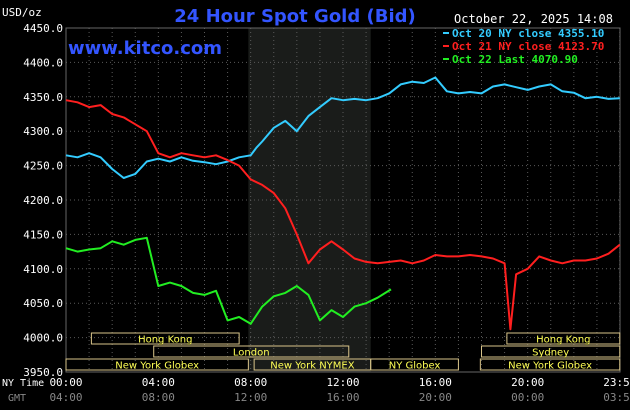  What do you see at coordinates (22, 12) in the screenshot?
I see `unit-label: USD/oz` at bounding box center [22, 12].